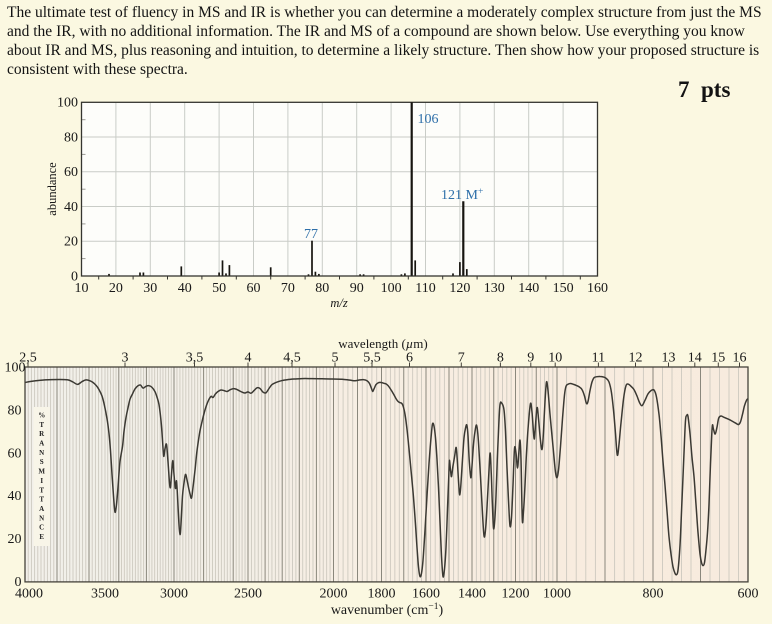  What do you see at coordinates (357, 288) in the screenshot?
I see `svg-text: 90` at bounding box center [357, 288].